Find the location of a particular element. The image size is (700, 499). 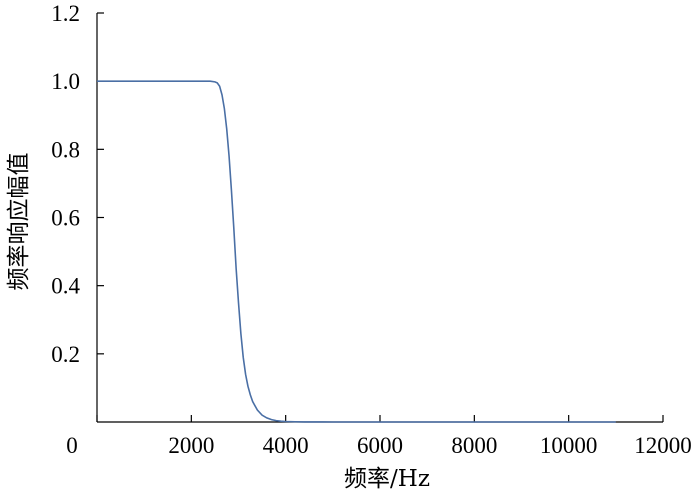

x-tick-label: 12000 is located at coordinates (663, 445).